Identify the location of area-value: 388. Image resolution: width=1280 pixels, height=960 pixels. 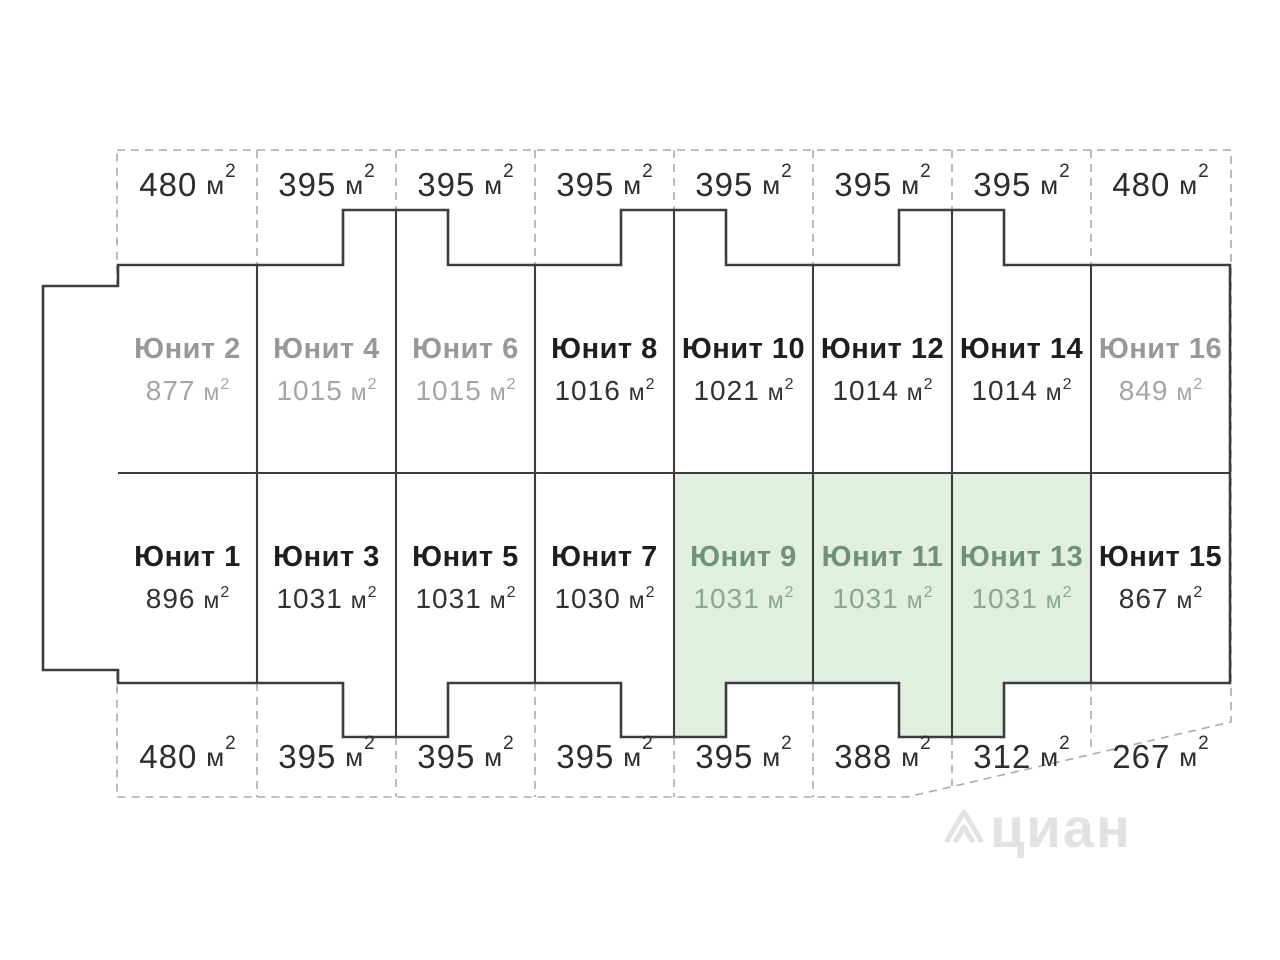
(863, 756).